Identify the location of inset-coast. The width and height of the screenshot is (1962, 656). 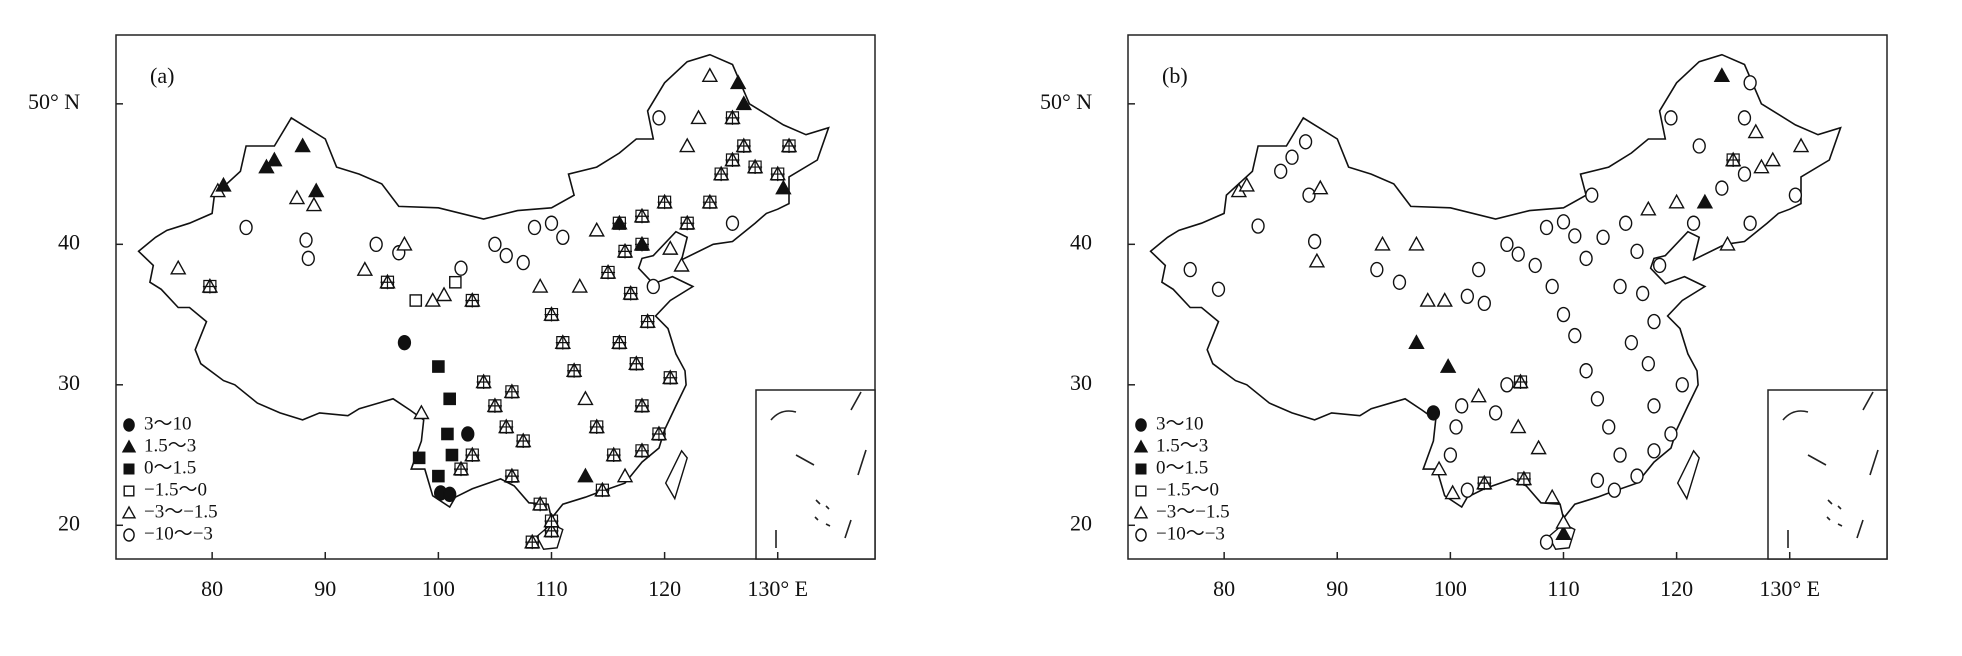
(1830, 469).